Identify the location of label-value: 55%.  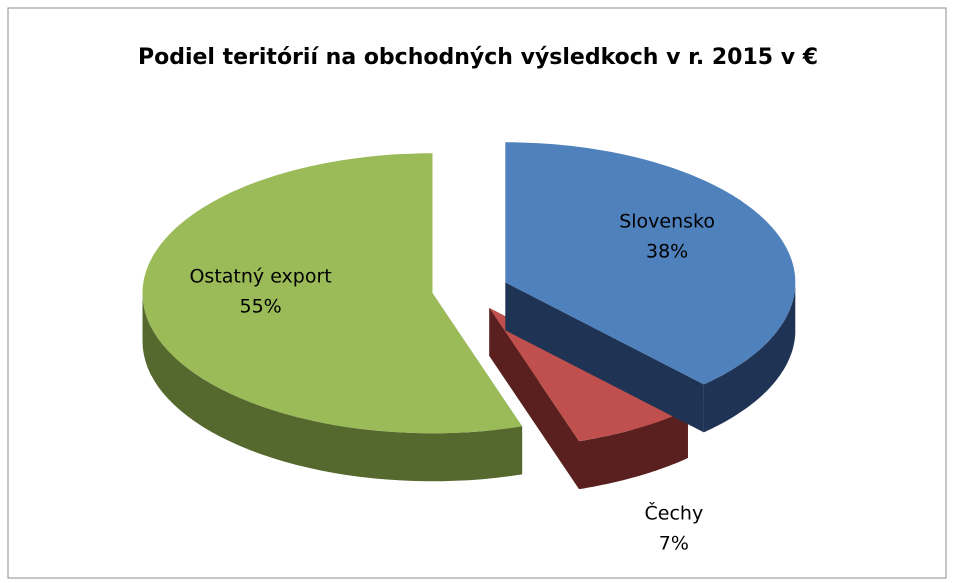
(260, 306).